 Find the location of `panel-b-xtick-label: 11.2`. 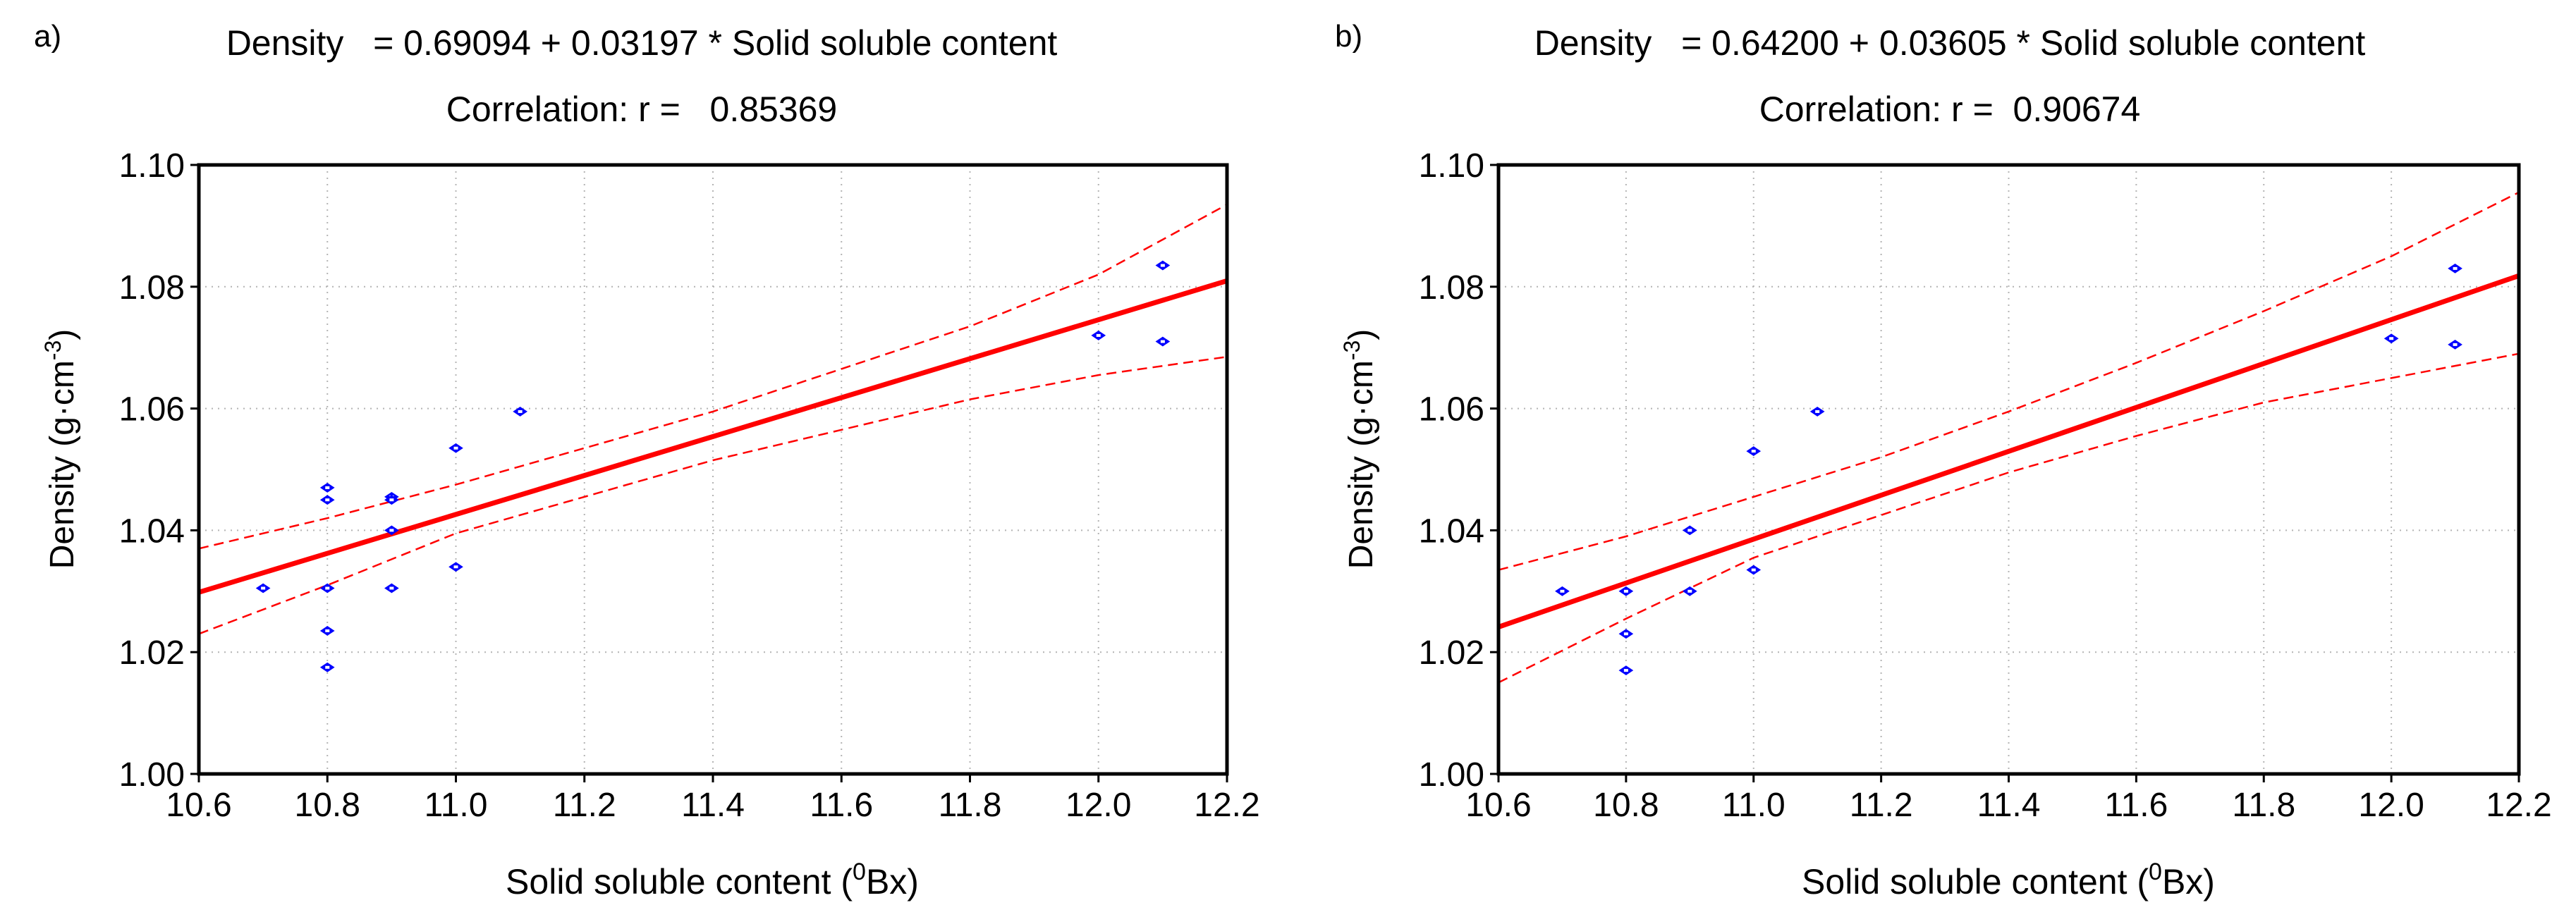

panel-b-xtick-label: 11.2 is located at coordinates (1881, 805).